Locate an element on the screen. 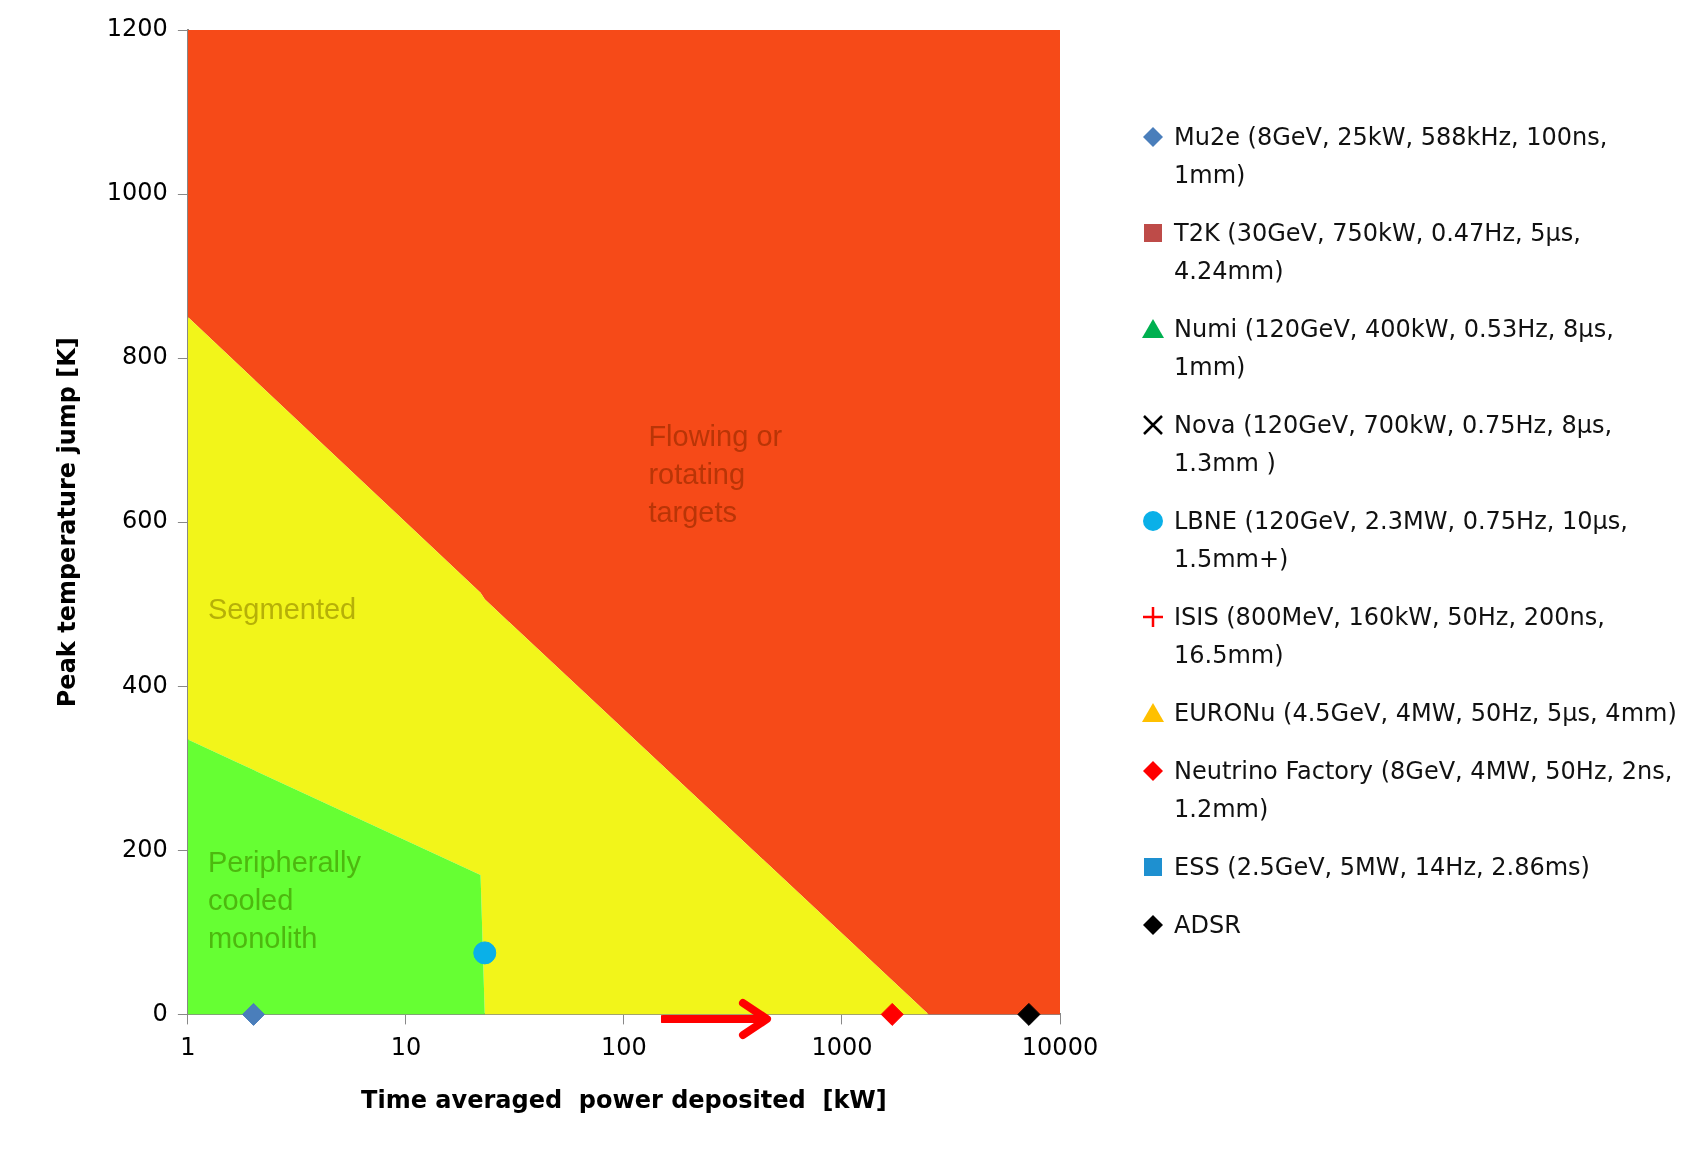 Image resolution: width=1687 pixels, height=1160 pixels. y-tick-label: 200 is located at coordinates (145, 848).